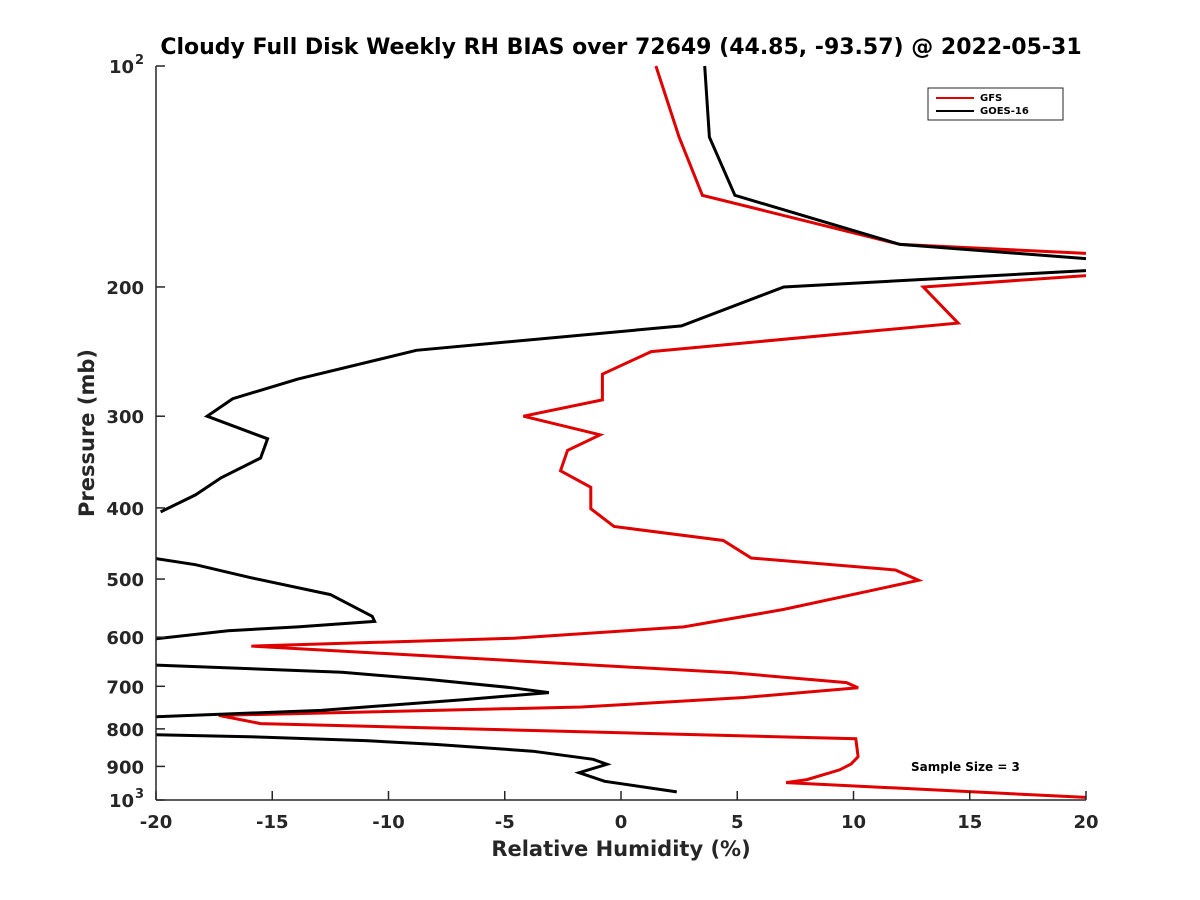 The width and height of the screenshot is (1200, 900). What do you see at coordinates (965, 767) in the screenshot?
I see `sample-size-annotation: Sample Size = 3` at bounding box center [965, 767].